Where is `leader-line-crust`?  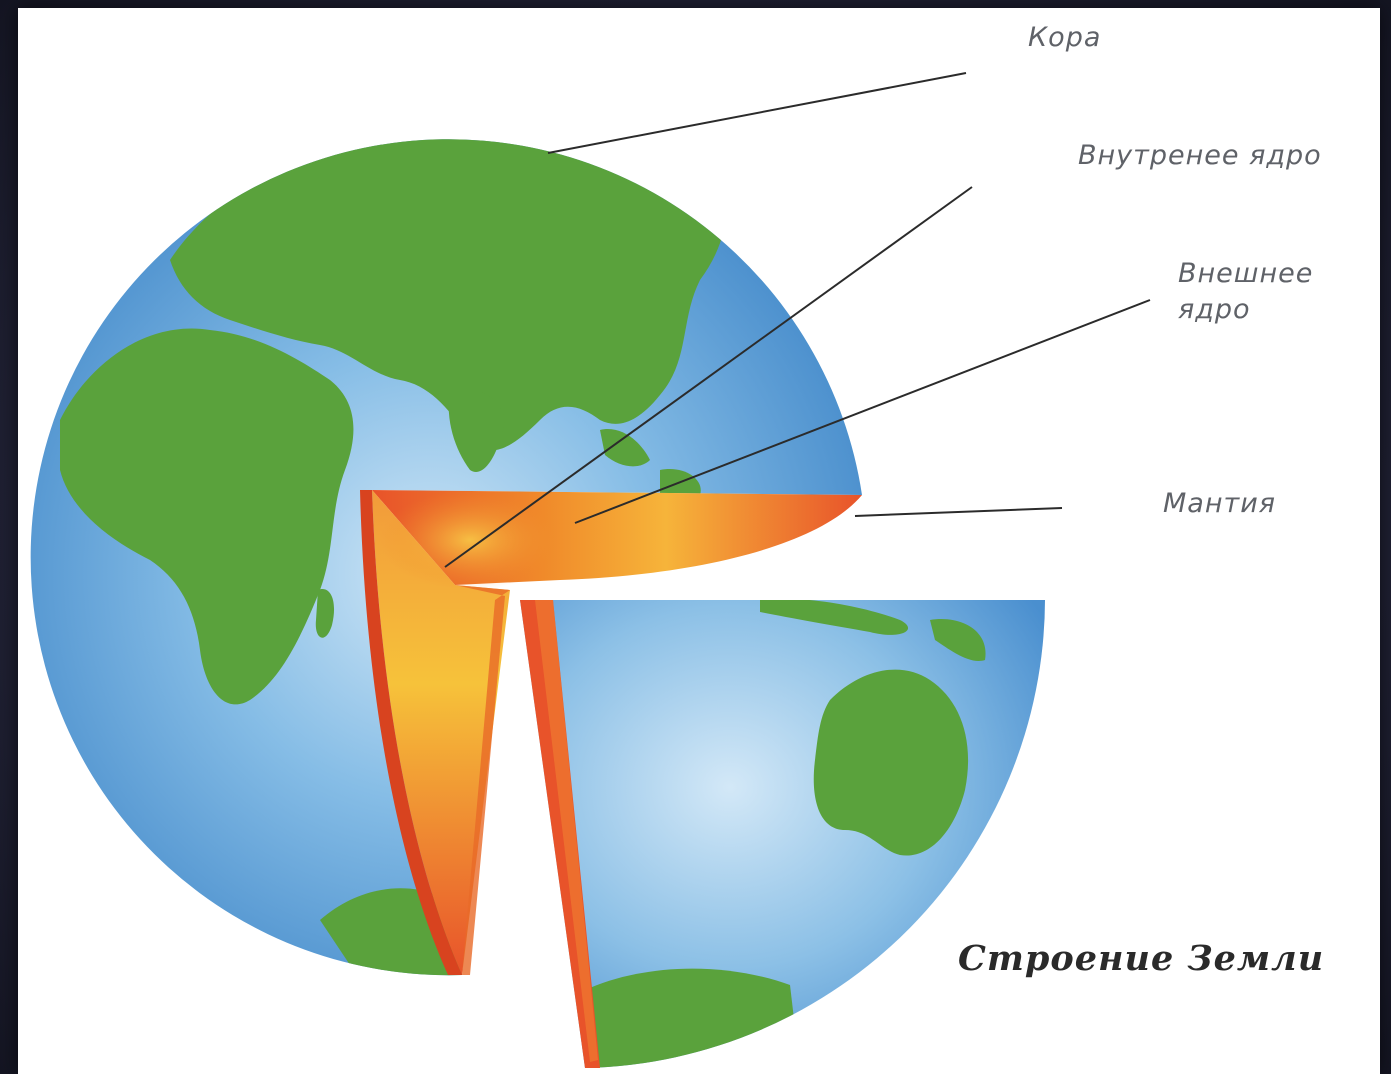
leader-line-crust is located at coordinates (757, 113).